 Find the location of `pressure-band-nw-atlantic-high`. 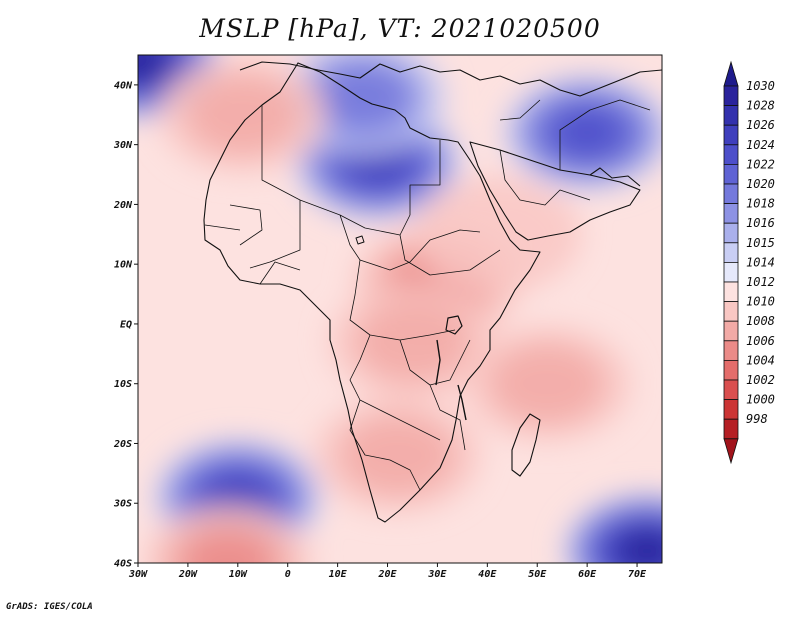

pressure-band-nw-atlantic-high is located at coordinates (152, 67).